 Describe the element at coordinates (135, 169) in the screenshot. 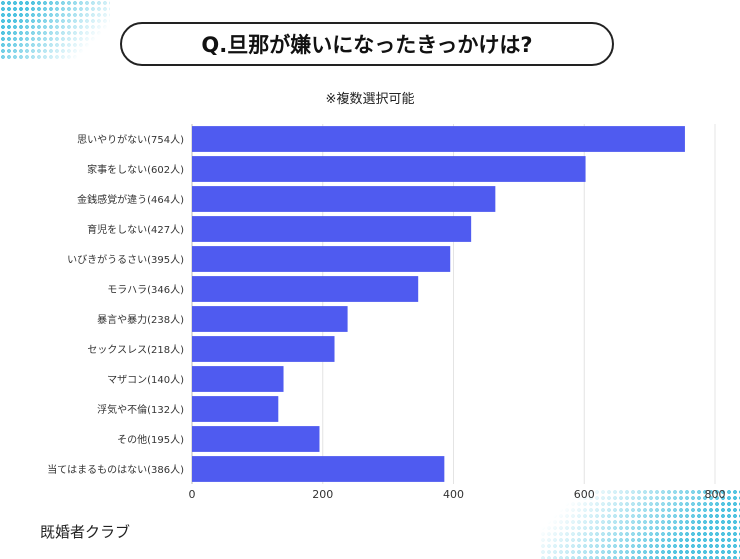

I see `category-label: 家事をしない(602人)` at that location.